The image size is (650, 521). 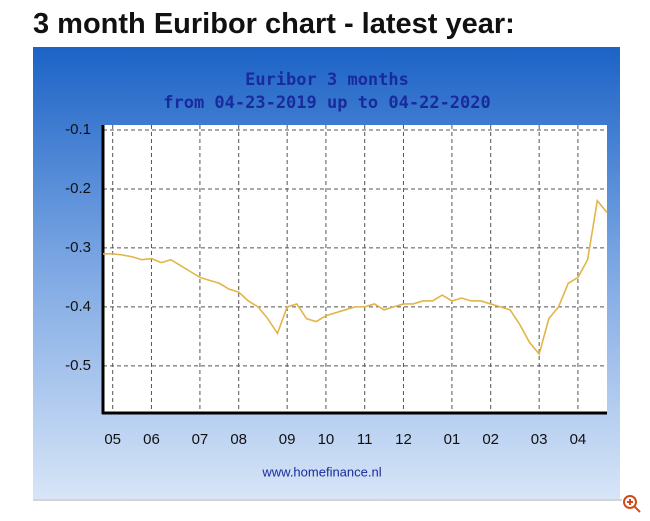 What do you see at coordinates (327, 80) in the screenshot?
I see `chart-title: Euribor 3 months` at bounding box center [327, 80].